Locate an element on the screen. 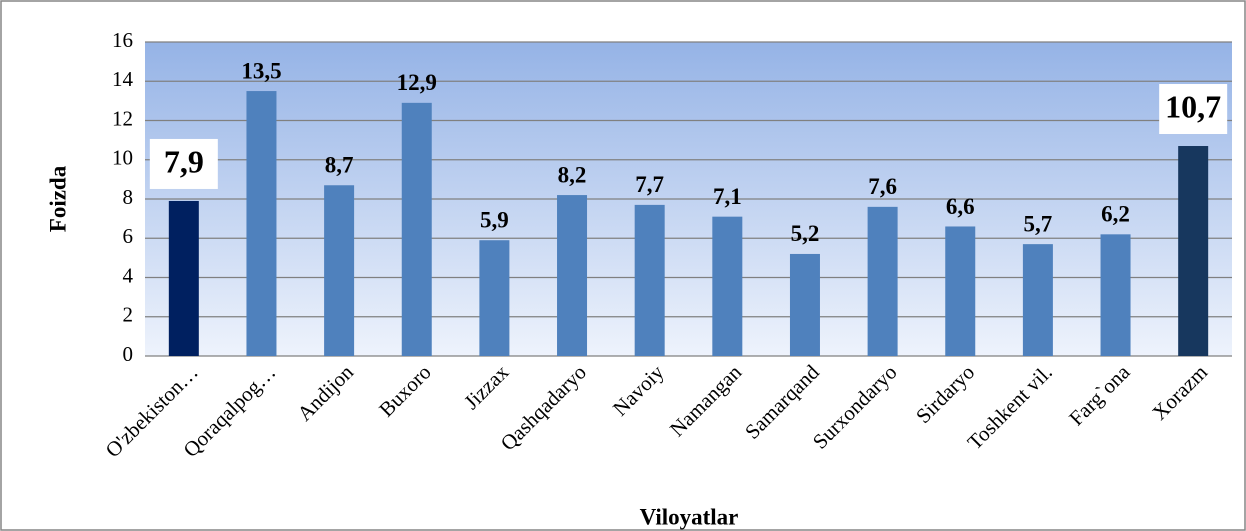 Image resolution: width=1246 pixels, height=531 pixels. y-tick-label: 0 is located at coordinates (128, 354).